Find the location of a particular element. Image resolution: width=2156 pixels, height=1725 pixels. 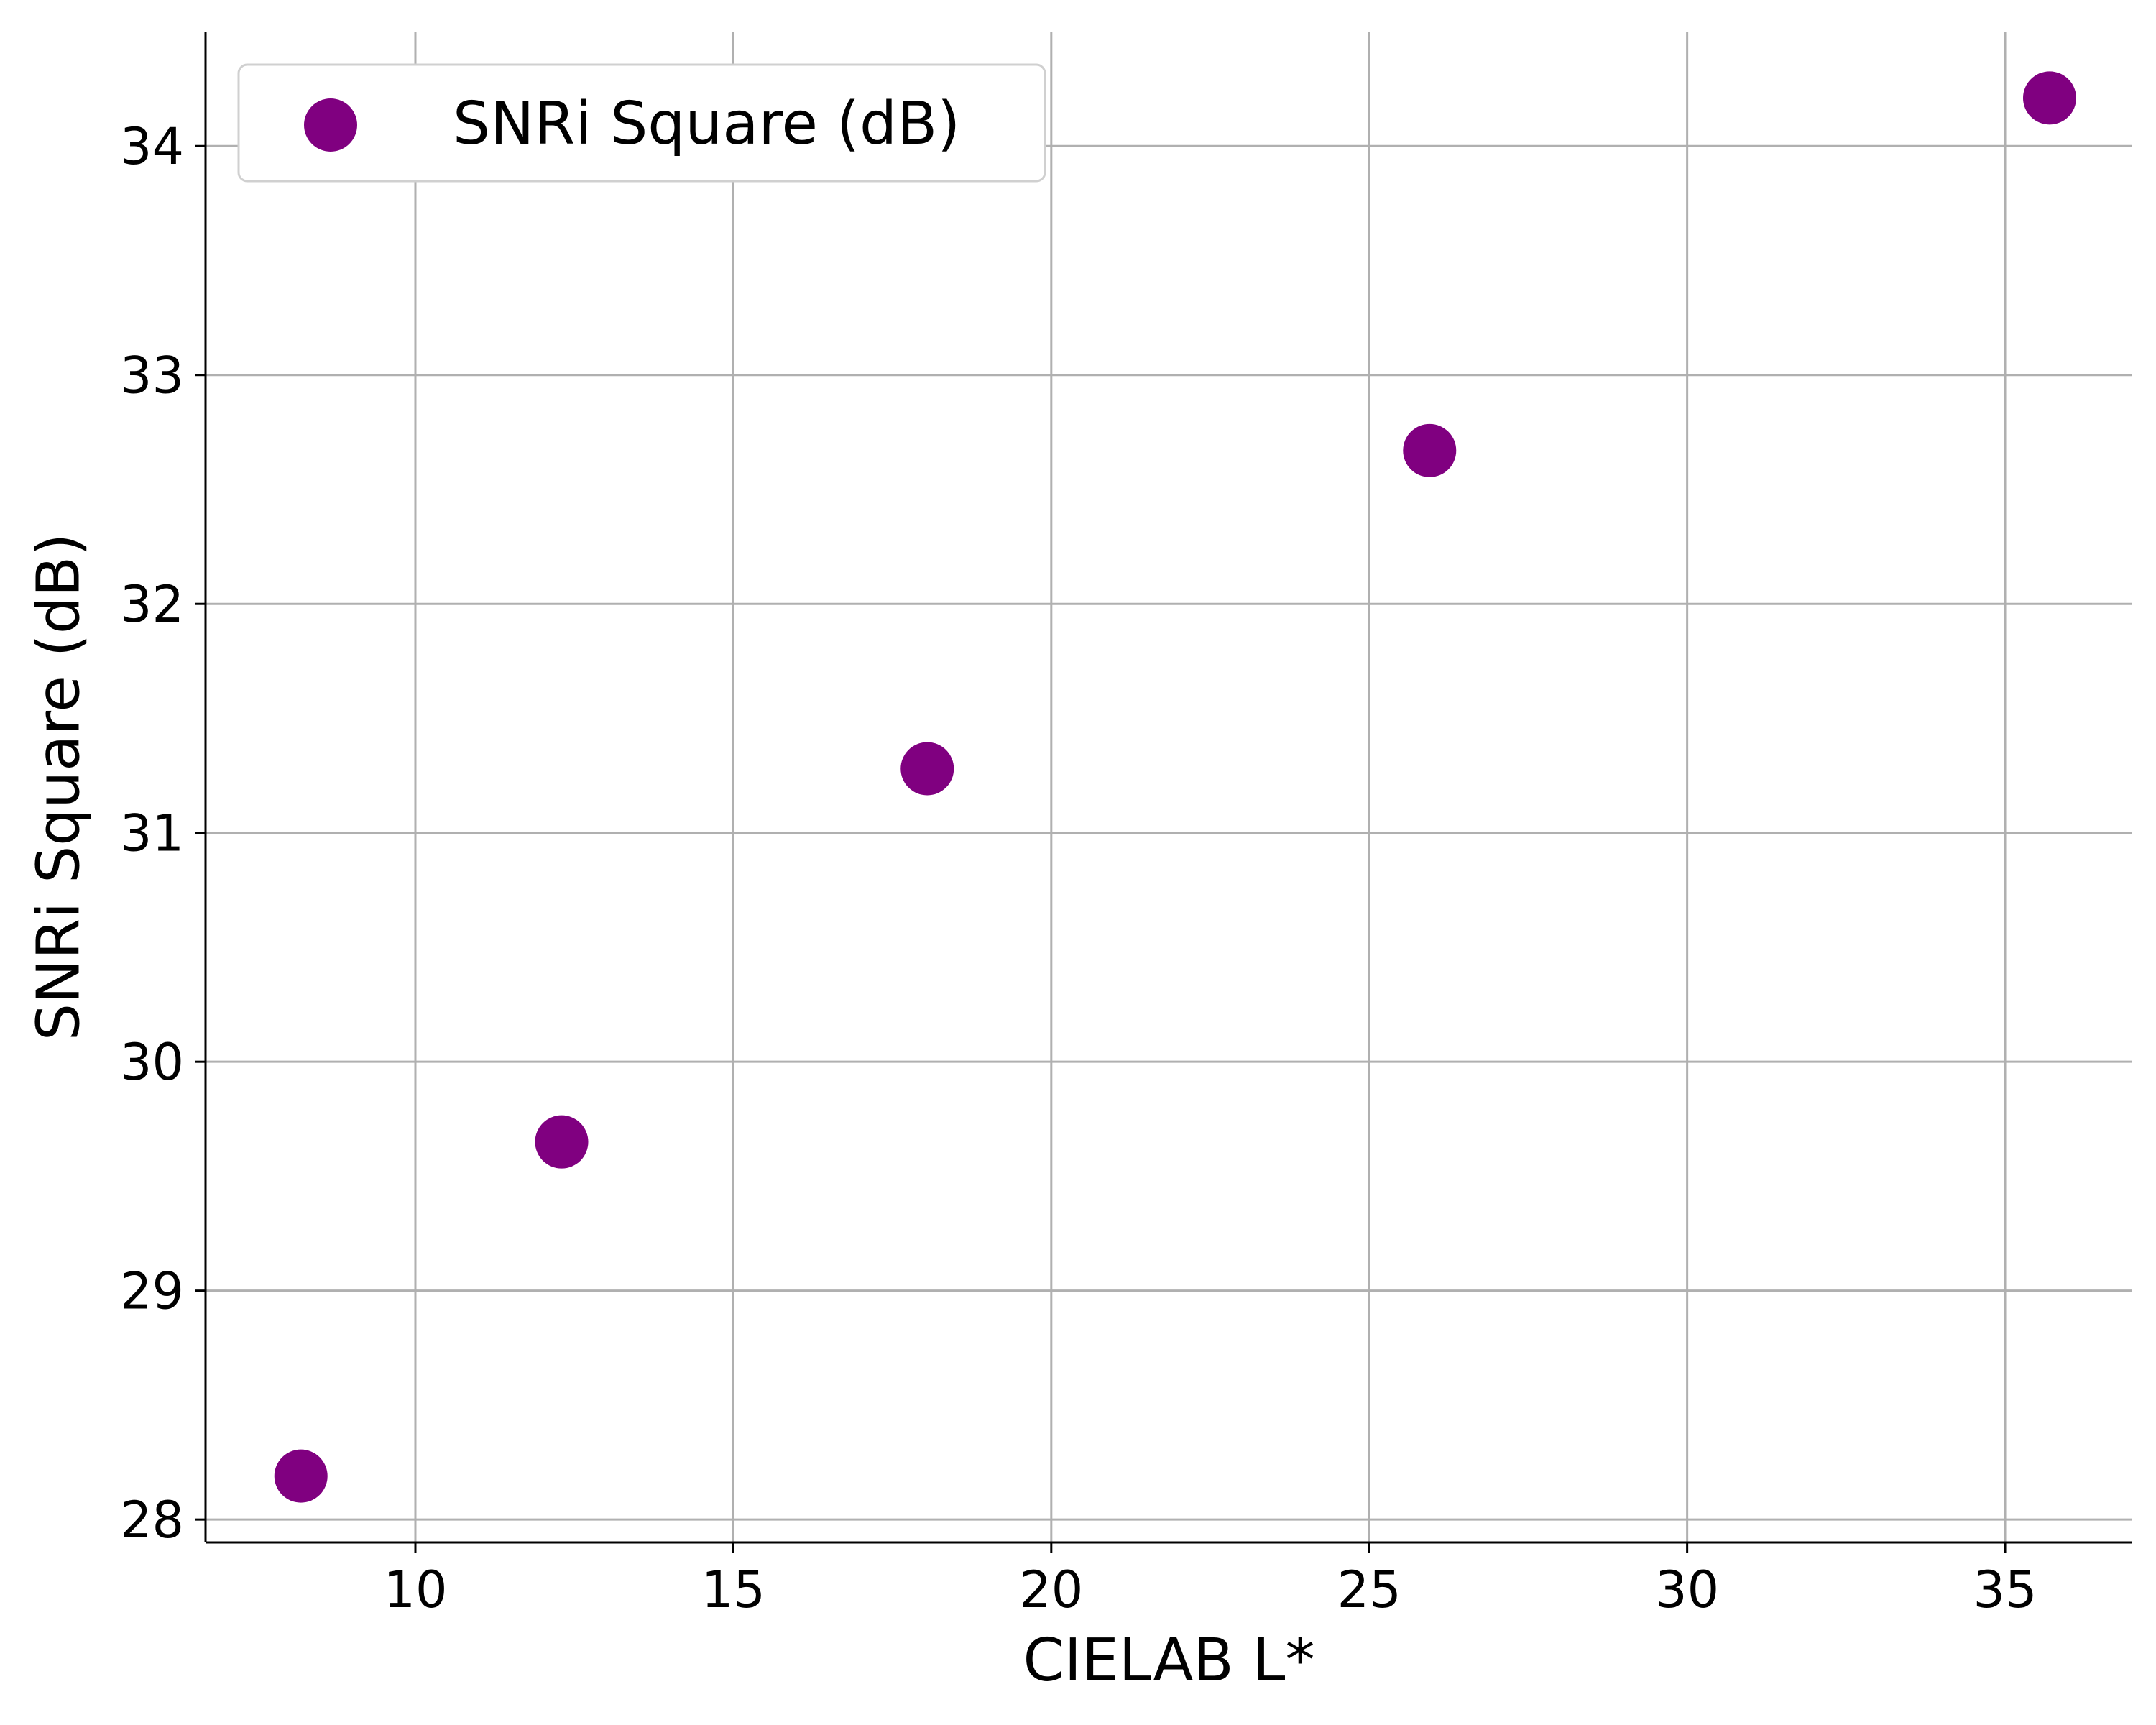

x-tick-label: 10 is located at coordinates (415, 1589).